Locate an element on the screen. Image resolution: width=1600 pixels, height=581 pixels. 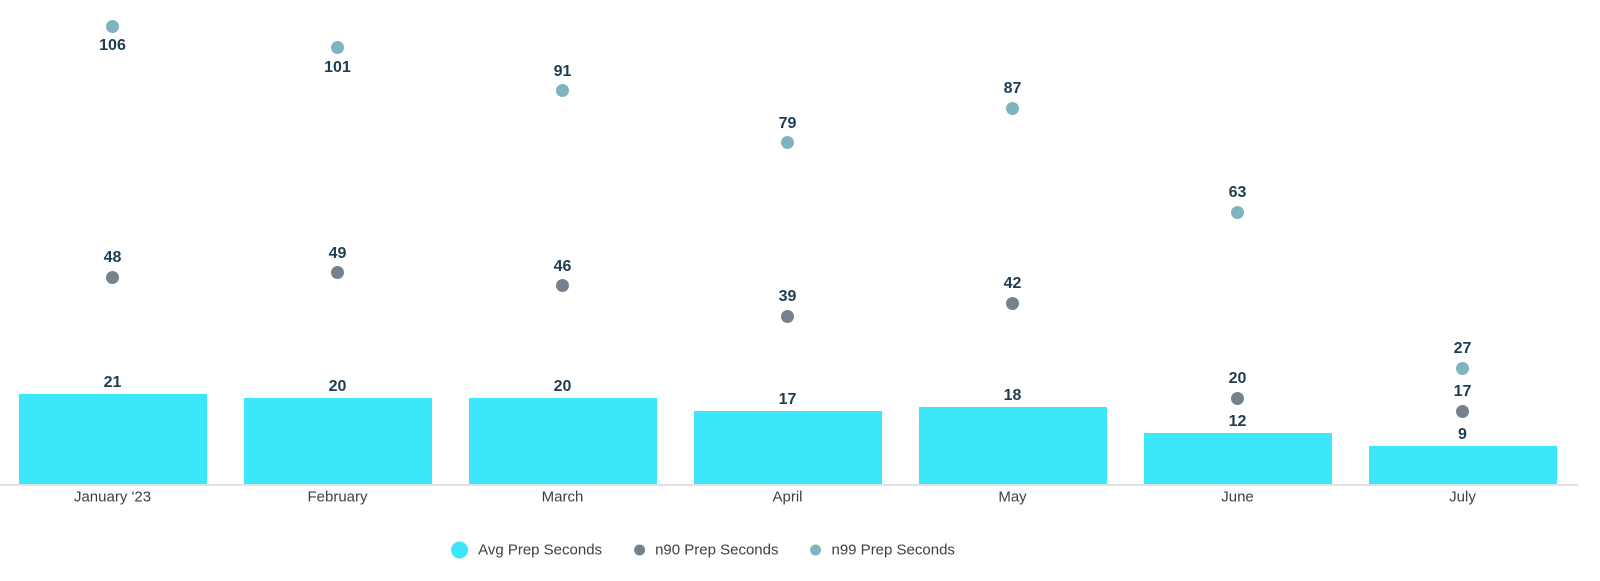
point-value-label: 106 is located at coordinates (112, 46).